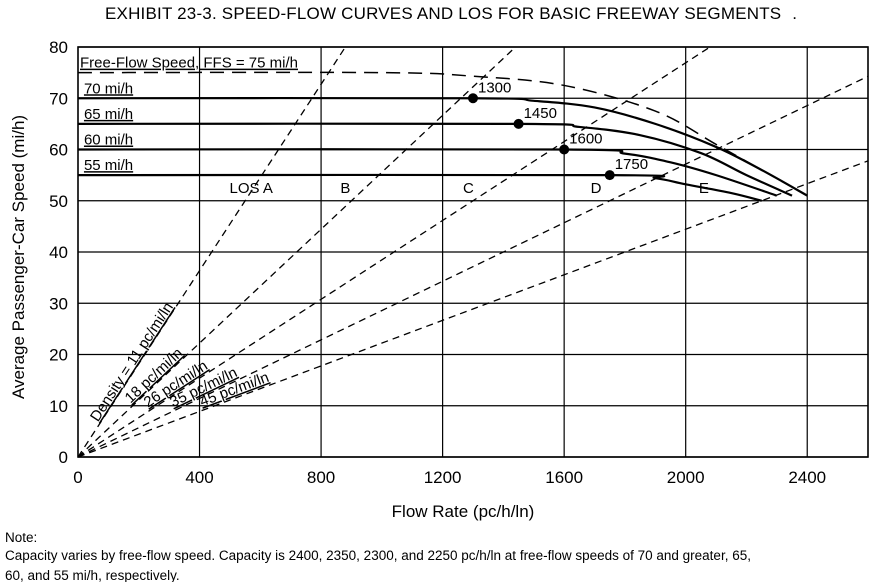  Describe the element at coordinates (494, 87) in the screenshot. I see `breakpoint-label: 1300` at that location.